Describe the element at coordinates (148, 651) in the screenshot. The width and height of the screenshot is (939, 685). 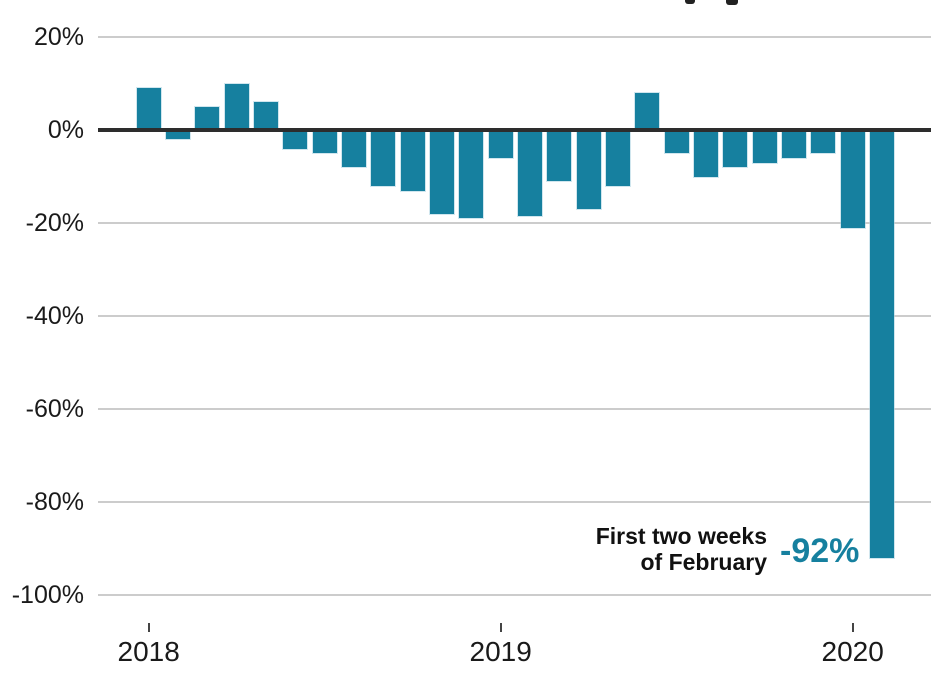
I see `x-axis-tick-label: 2018` at that location.